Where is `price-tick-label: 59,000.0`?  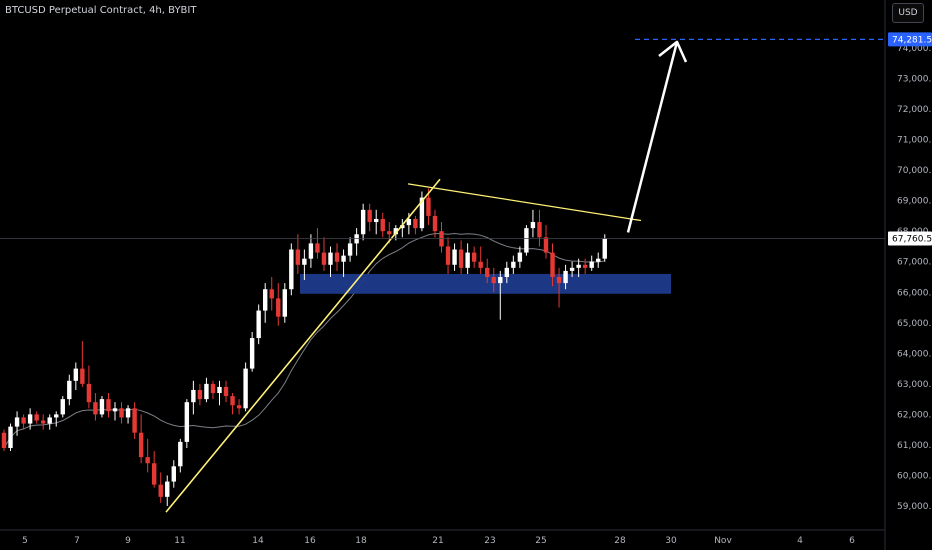
price-tick-label: 59,000.0 is located at coordinates (914, 507).